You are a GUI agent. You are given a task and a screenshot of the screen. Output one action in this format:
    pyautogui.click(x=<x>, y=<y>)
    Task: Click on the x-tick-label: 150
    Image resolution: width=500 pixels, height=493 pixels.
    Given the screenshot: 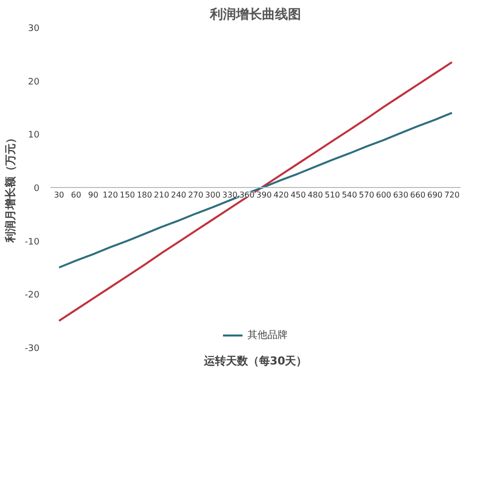 What is the action you would take?
    pyautogui.click(x=128, y=195)
    